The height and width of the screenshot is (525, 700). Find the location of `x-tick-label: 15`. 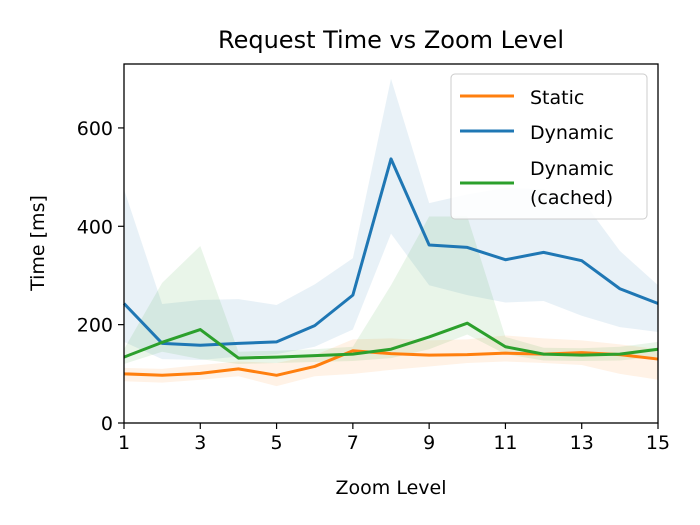

x-tick-label: 15 is located at coordinates (658, 443).